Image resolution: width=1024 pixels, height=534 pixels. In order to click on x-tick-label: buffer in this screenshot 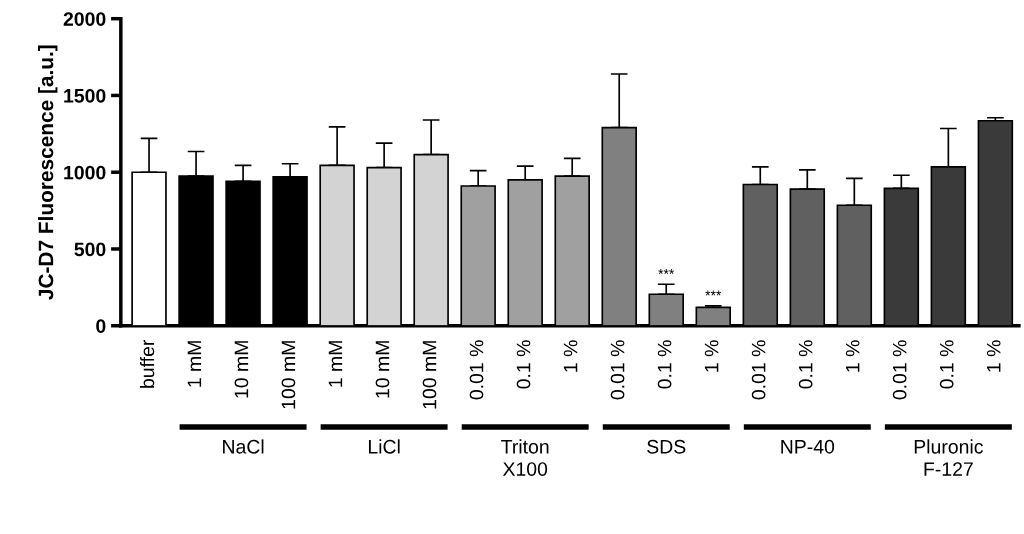, I will do `click(147, 363)`.